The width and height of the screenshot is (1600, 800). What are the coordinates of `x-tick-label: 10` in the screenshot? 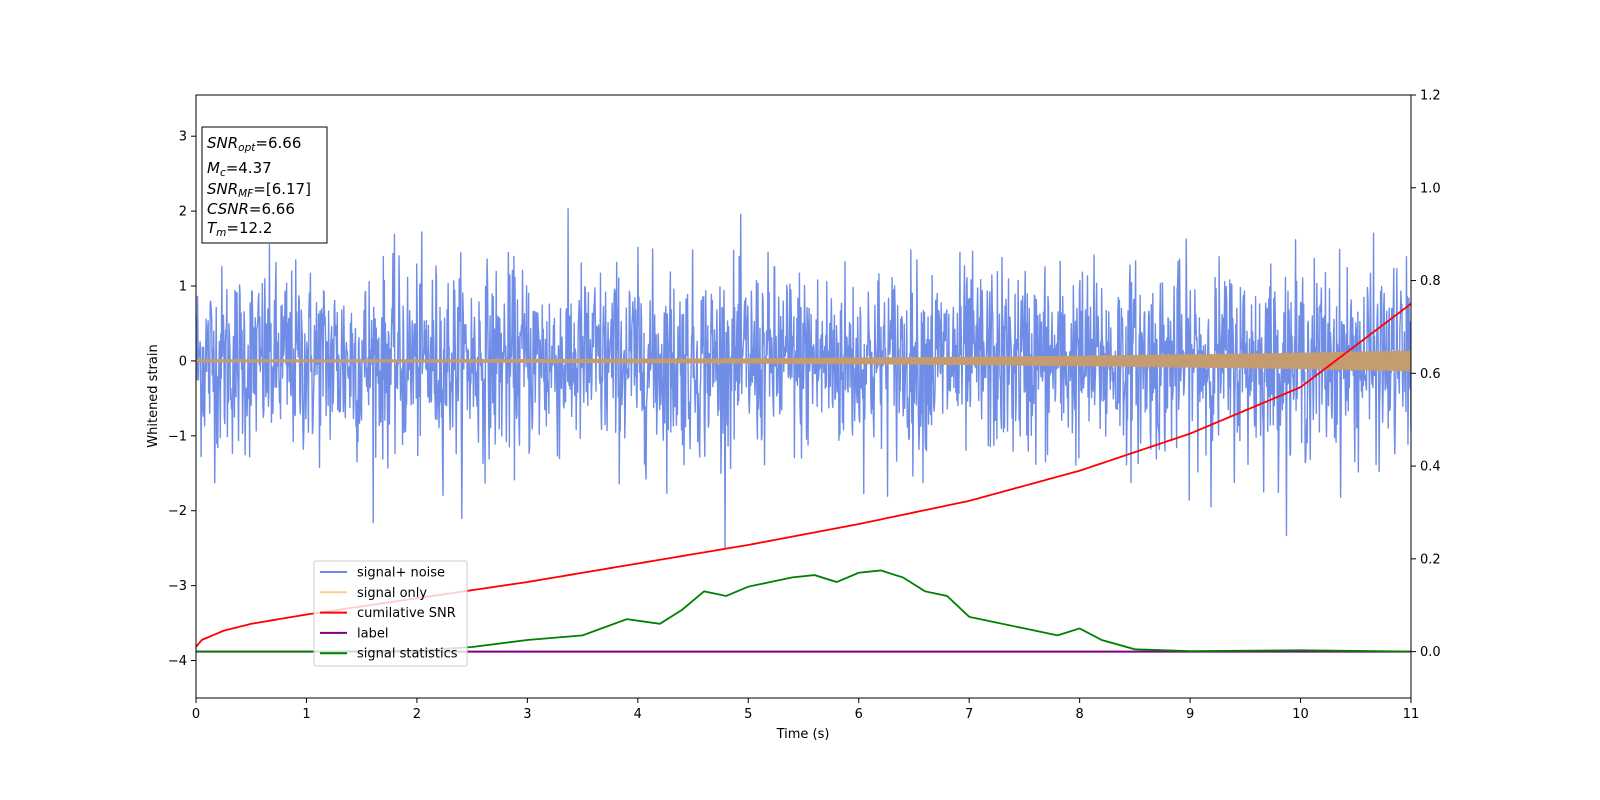 It's located at (1300, 714).